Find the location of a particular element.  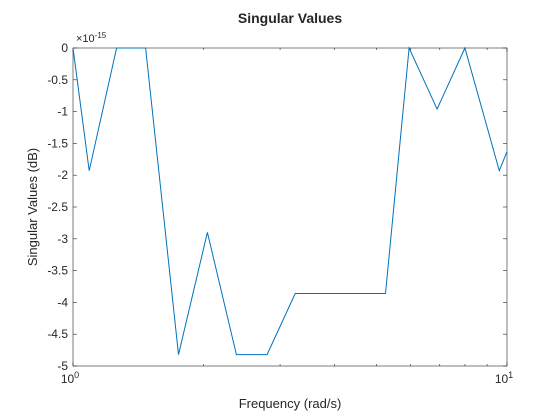

y-tick-label: -3 is located at coordinates (62, 239).